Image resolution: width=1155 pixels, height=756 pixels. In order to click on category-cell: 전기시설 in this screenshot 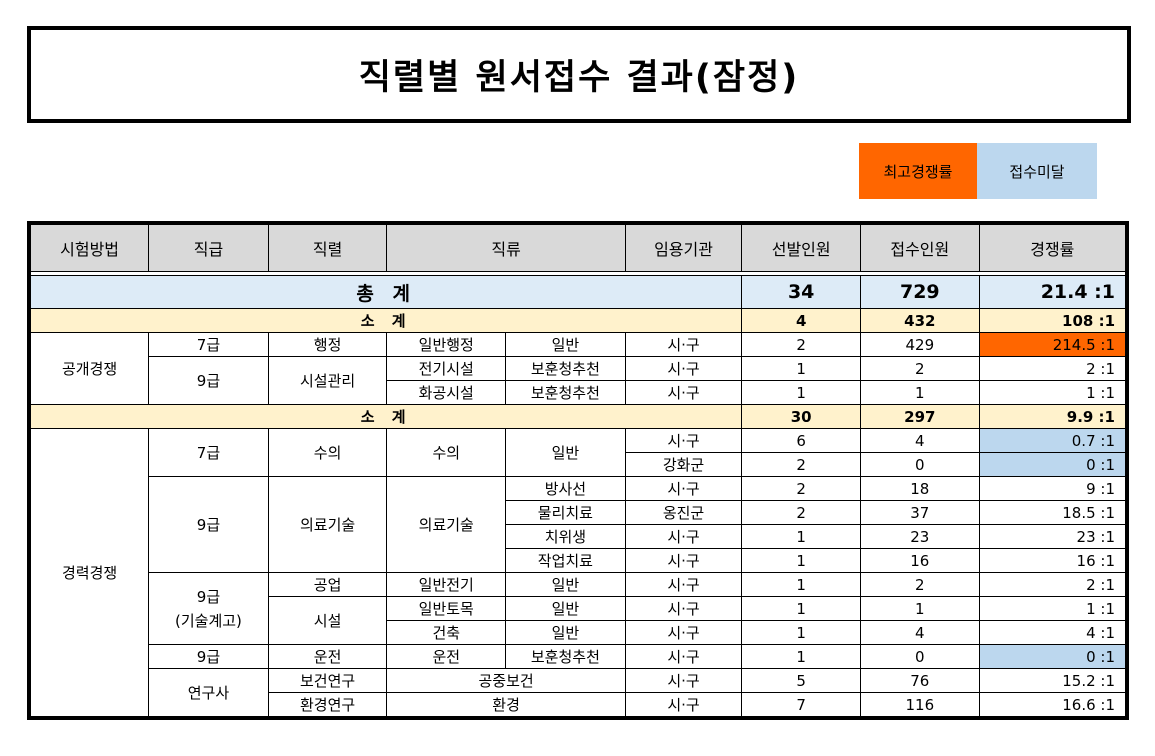, I will do `click(446, 368)`.